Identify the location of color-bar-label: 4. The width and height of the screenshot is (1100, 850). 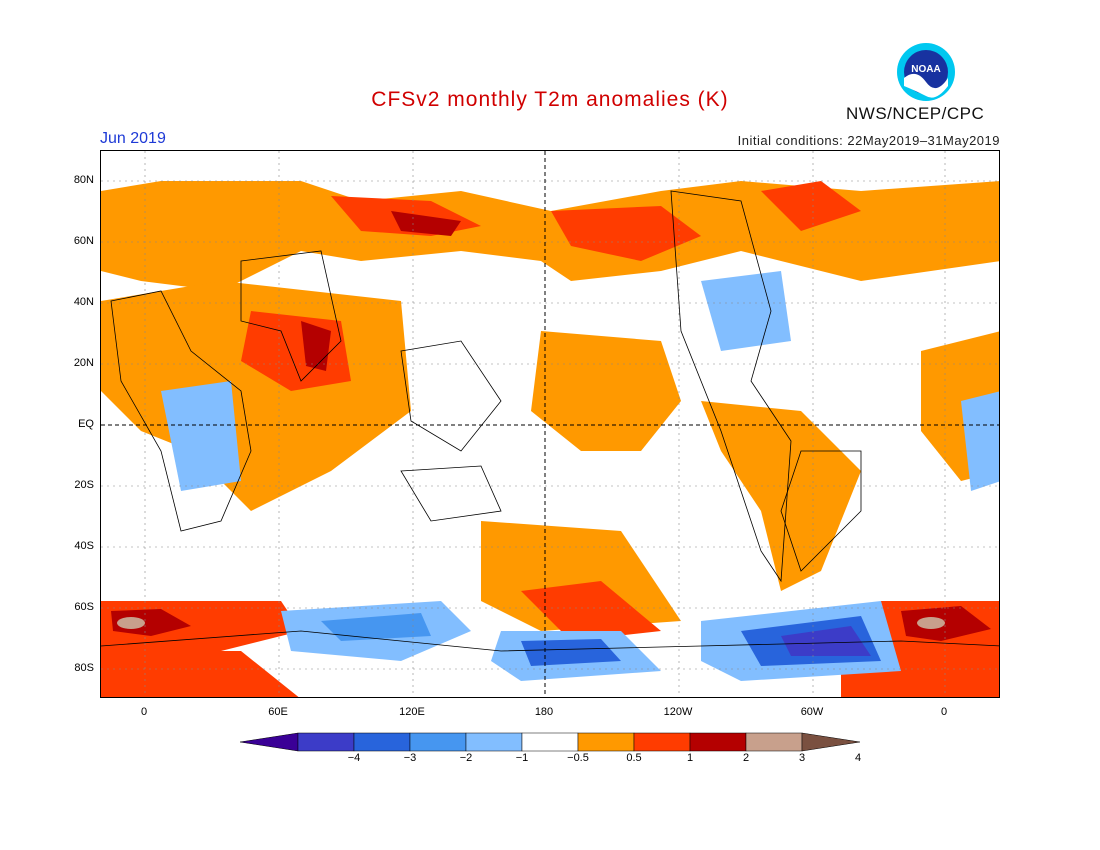
(858, 758).